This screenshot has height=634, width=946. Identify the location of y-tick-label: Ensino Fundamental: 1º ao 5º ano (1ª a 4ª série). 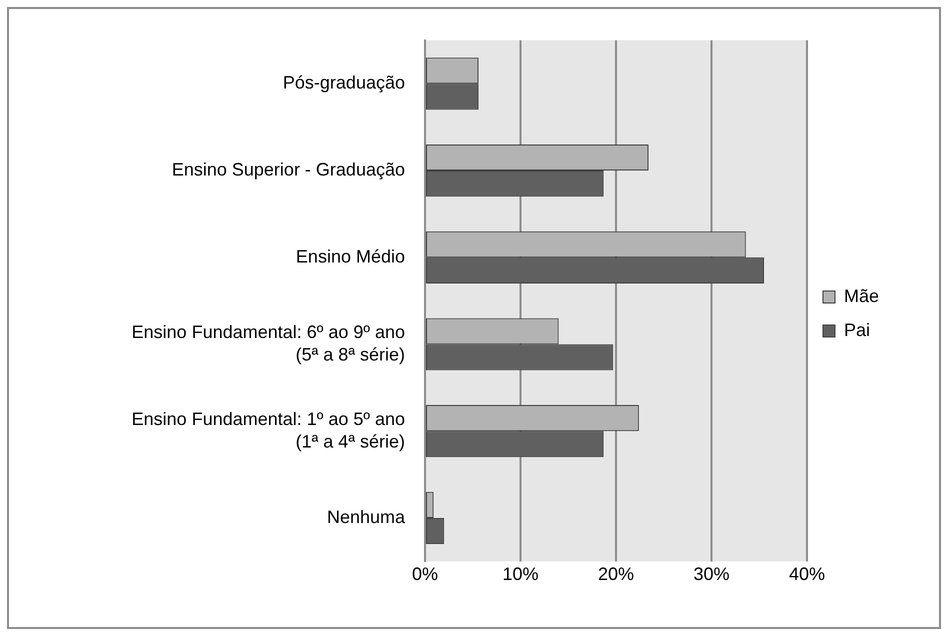
(268, 430).